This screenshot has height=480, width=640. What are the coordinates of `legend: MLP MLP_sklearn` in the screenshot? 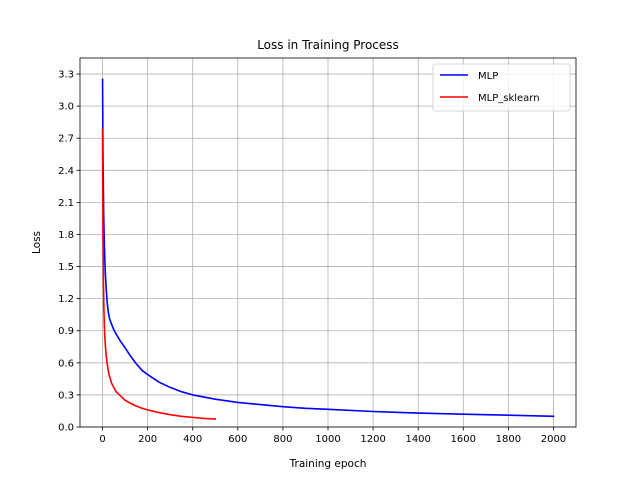 It's located at (501, 87).